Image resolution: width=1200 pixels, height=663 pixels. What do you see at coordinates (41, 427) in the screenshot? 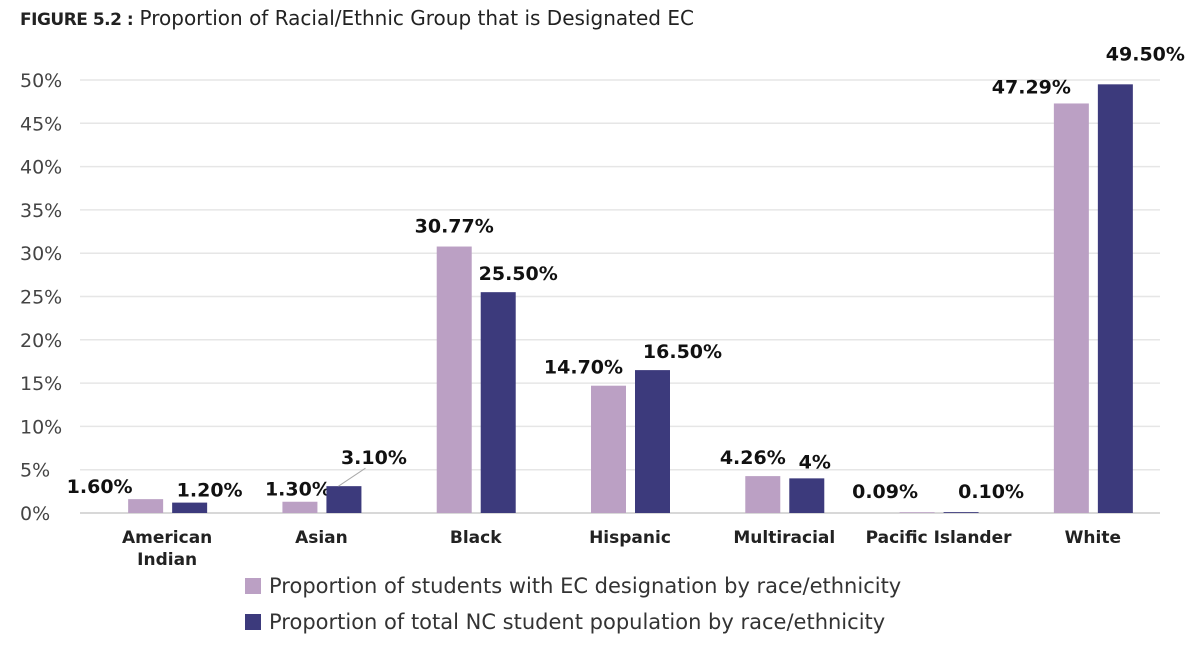
I see `y-tick-label: 10%` at bounding box center [41, 427].